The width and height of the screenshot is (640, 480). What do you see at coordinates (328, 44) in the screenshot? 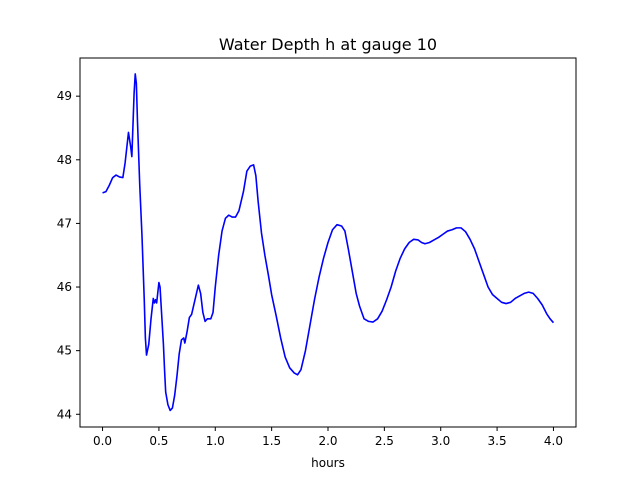
I see `chart-title: Water Depth h at gauge 10` at bounding box center [328, 44].